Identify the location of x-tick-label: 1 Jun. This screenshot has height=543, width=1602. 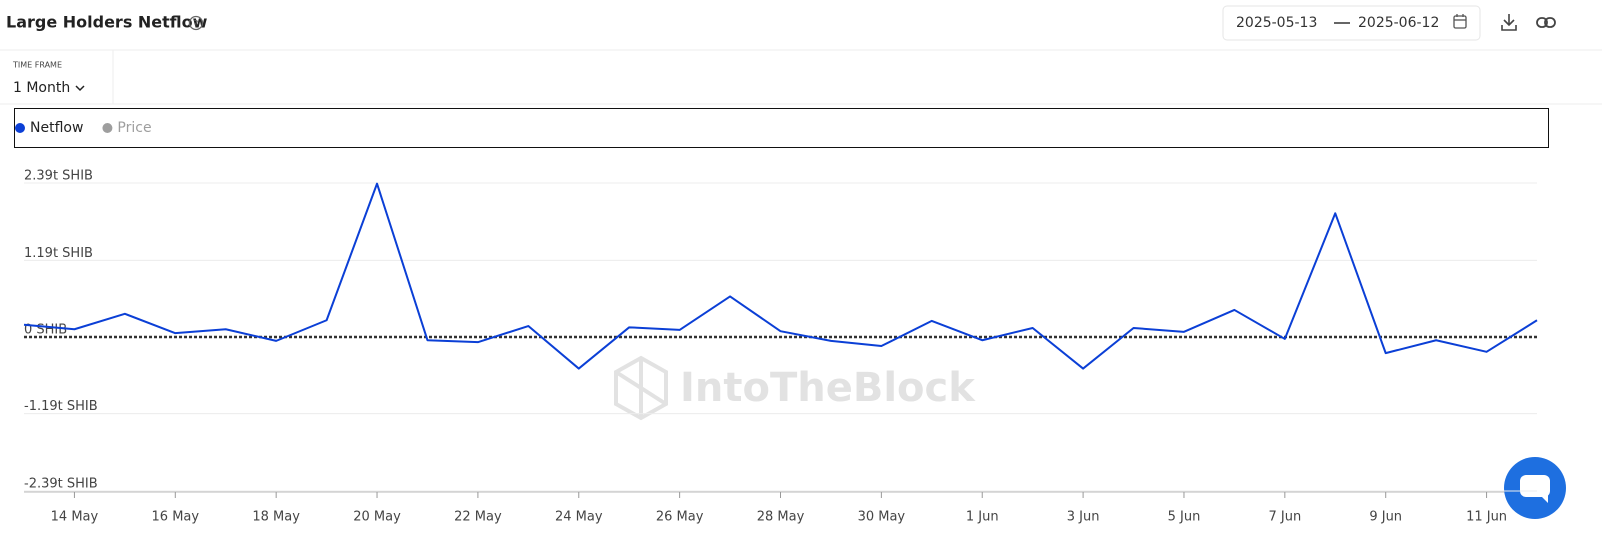
(982, 517).